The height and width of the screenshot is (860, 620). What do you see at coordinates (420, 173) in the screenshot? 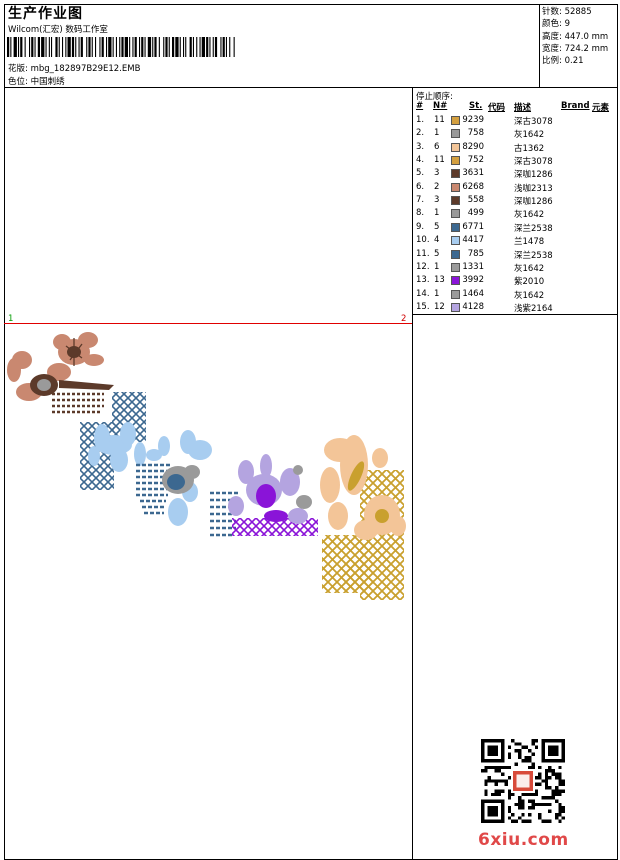
I see `row-index: 5.` at bounding box center [420, 173].